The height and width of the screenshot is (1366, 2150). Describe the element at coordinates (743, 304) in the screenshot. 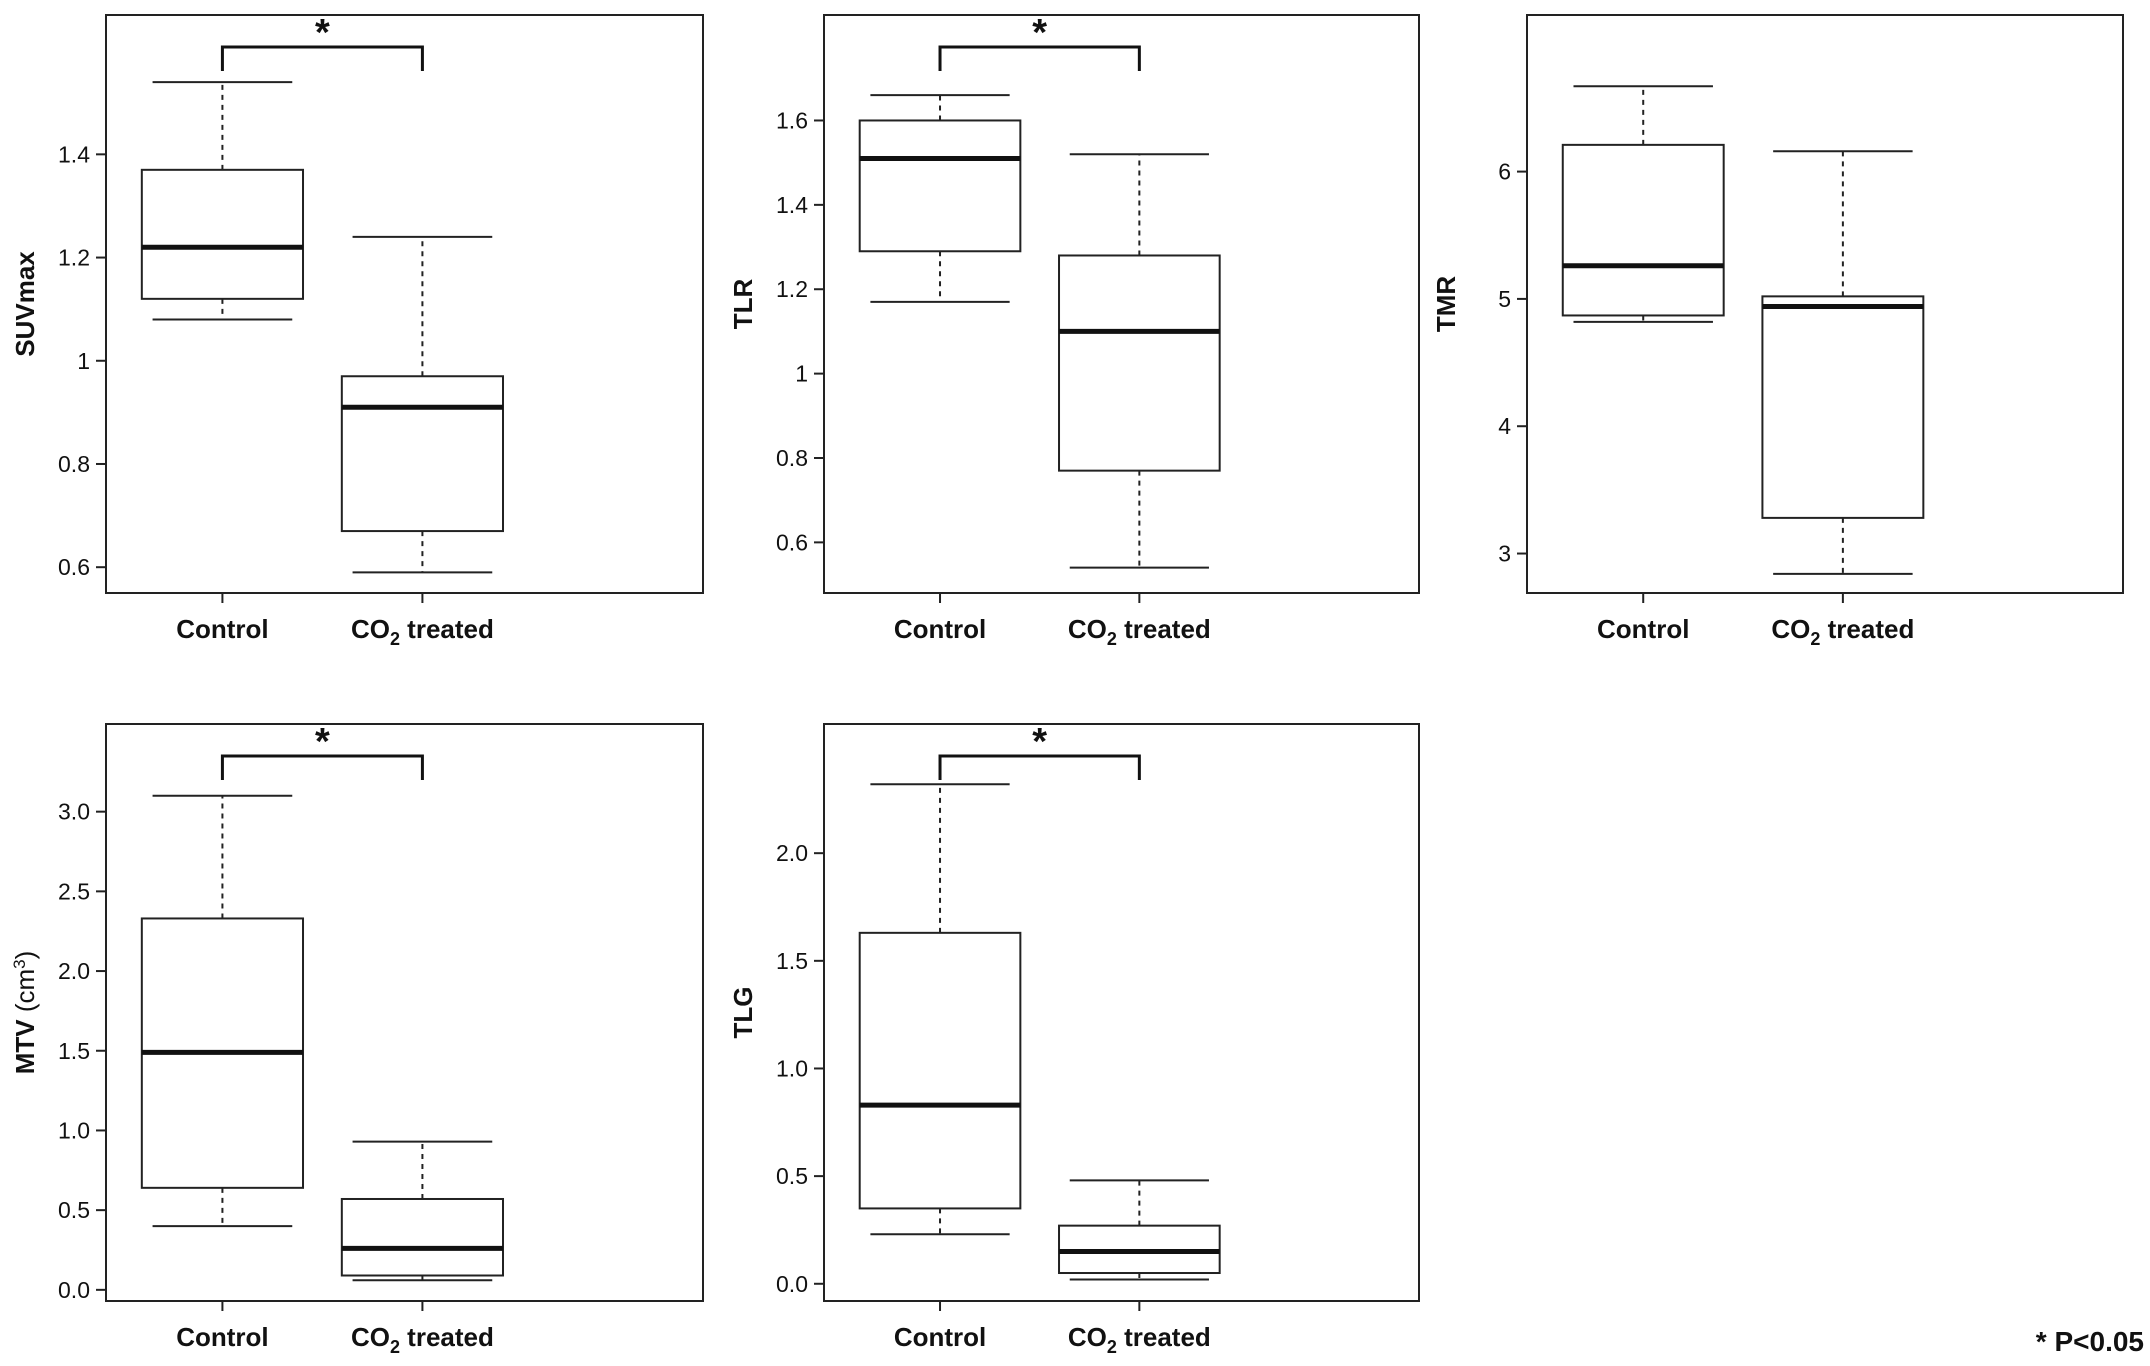

I see `y-axis-label: TLR` at that location.